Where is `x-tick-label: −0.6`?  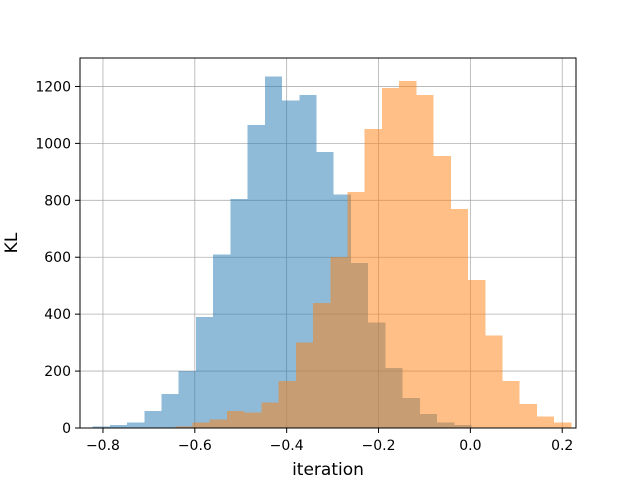
x-tick-label: −0.6 is located at coordinates (195, 446).